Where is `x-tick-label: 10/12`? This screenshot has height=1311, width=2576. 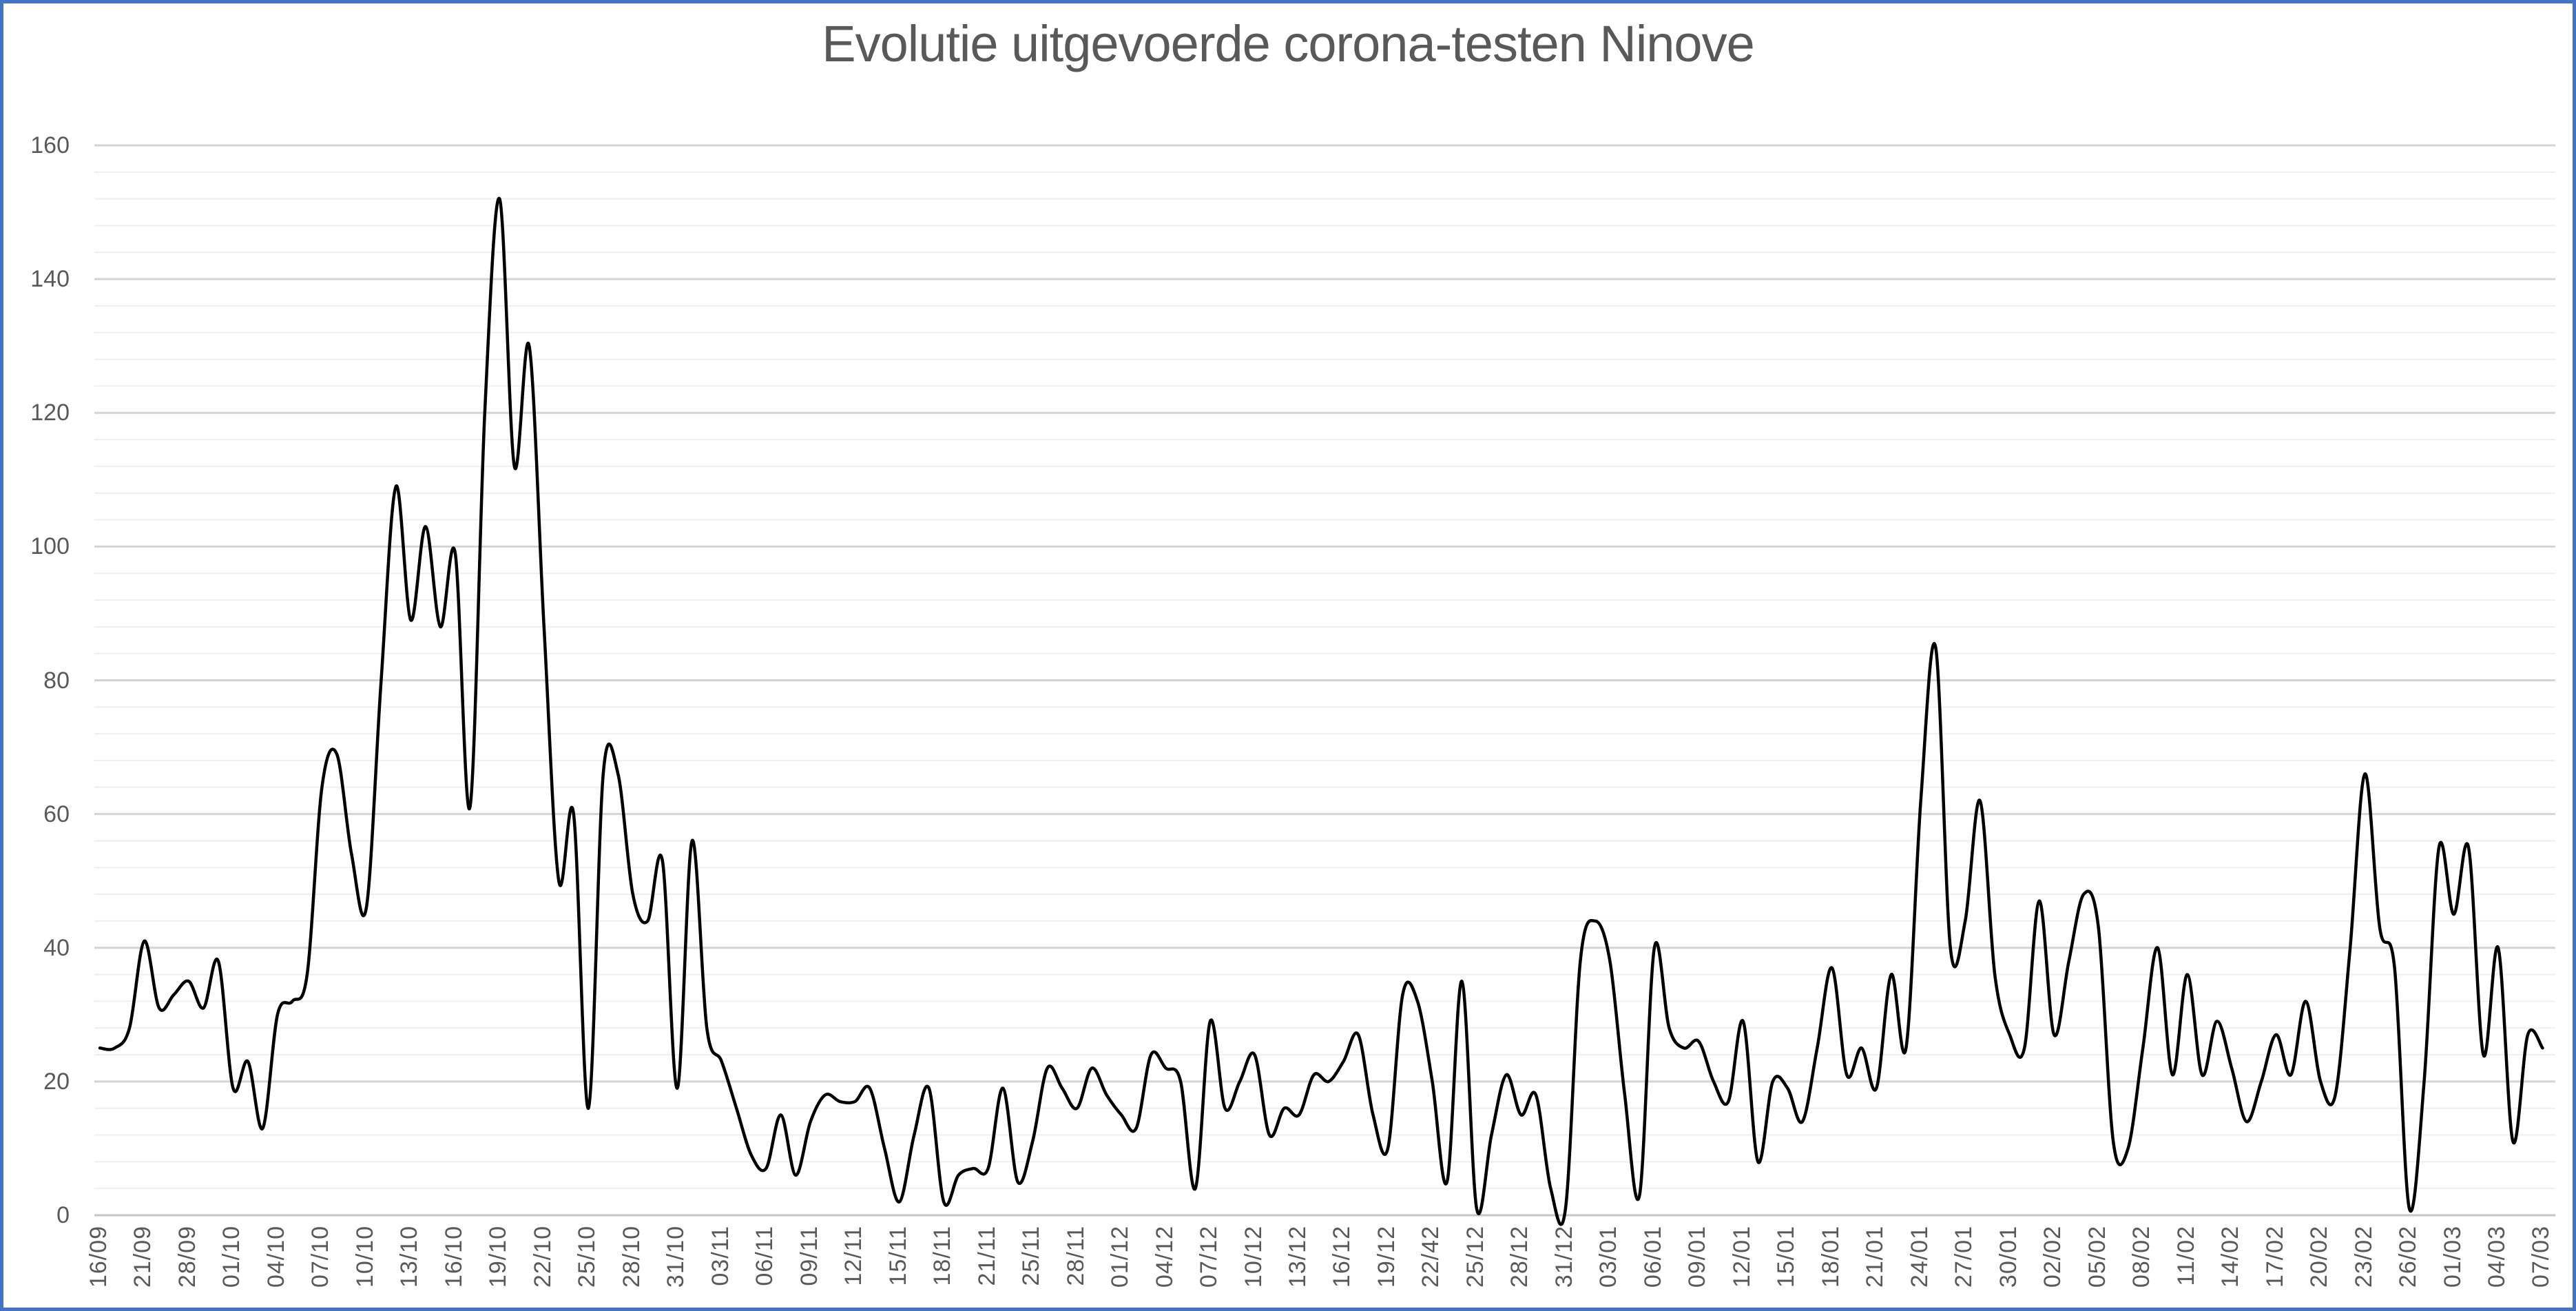
x-tick-label: 10/12 is located at coordinates (1253, 1257).